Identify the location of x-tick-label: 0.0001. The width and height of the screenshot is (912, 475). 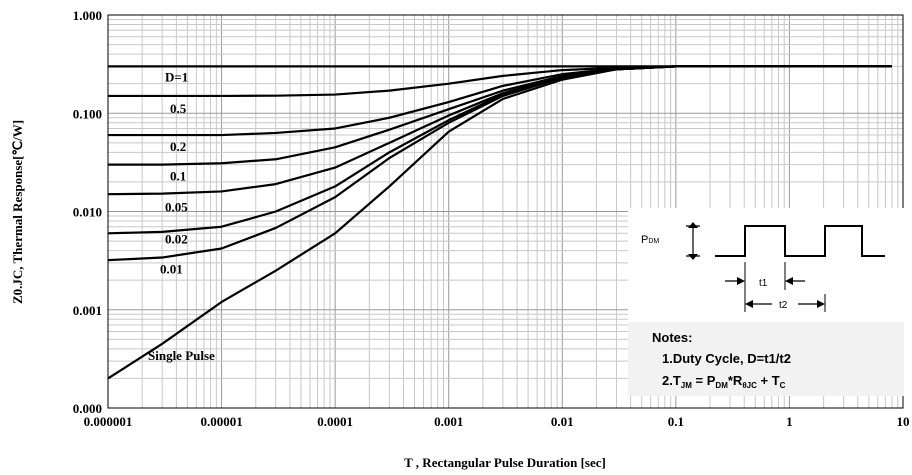
(335, 421).